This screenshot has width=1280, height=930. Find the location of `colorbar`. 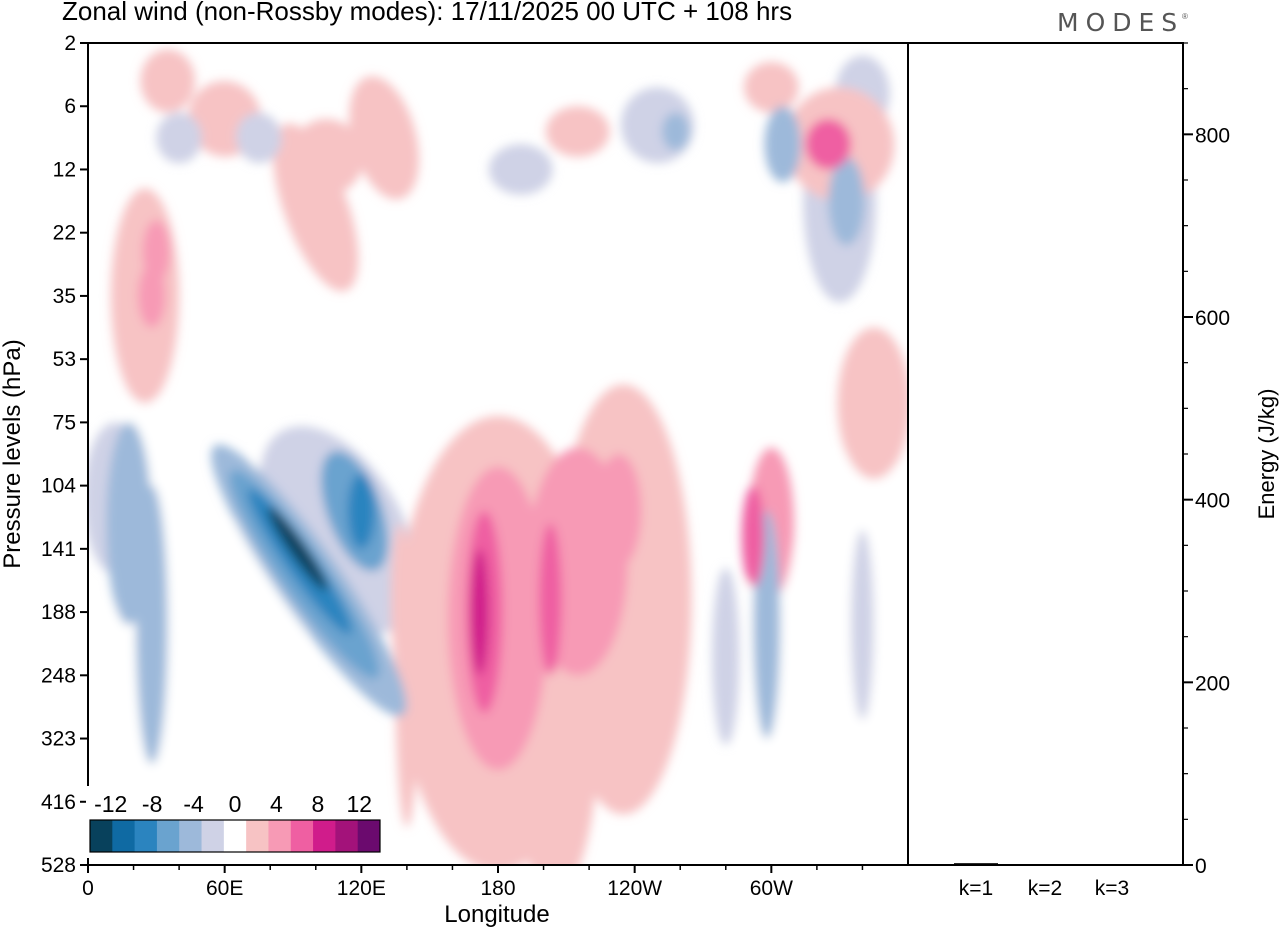

colorbar is located at coordinates (235, 822).